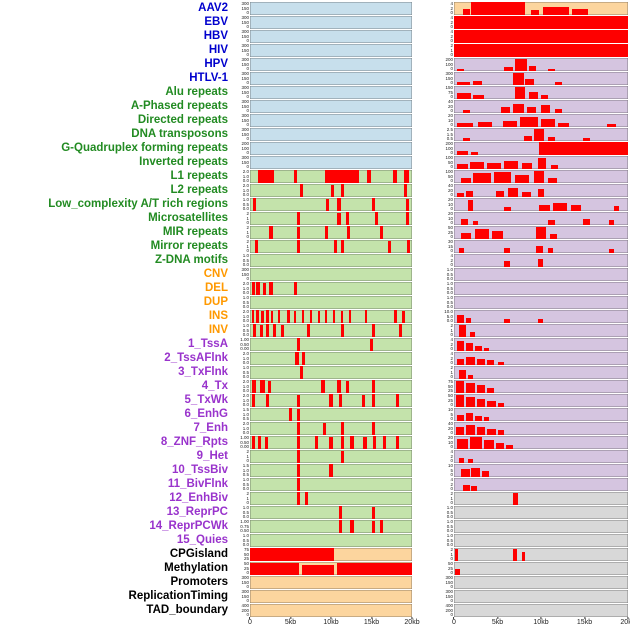 The image size is (630, 630). I want to click on x-tick-label: 20kb, so click(412, 622).